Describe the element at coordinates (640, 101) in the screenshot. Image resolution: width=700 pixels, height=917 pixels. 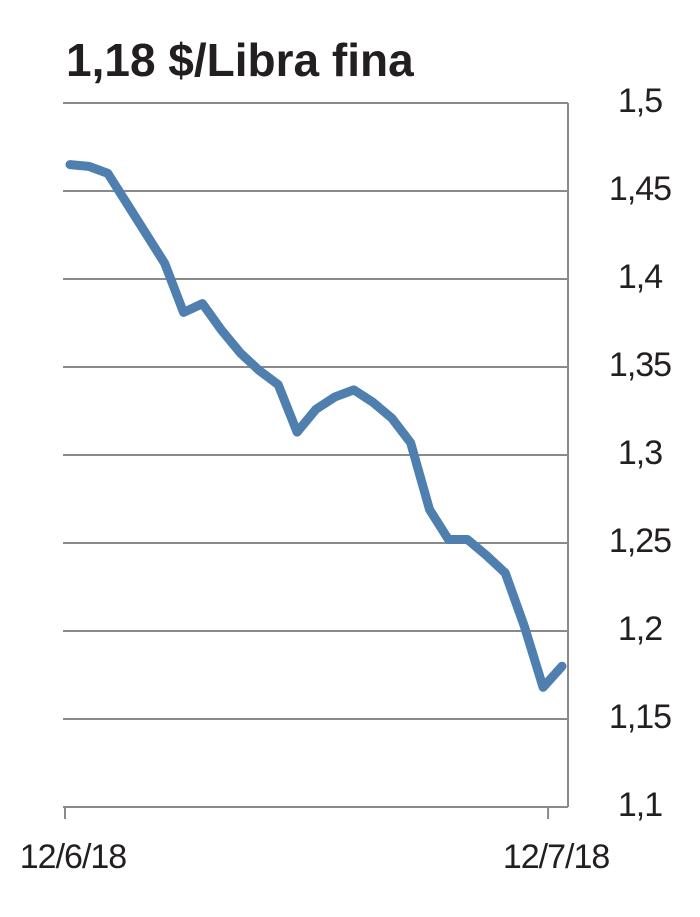
I see `y-tick-label: 1,5` at that location.